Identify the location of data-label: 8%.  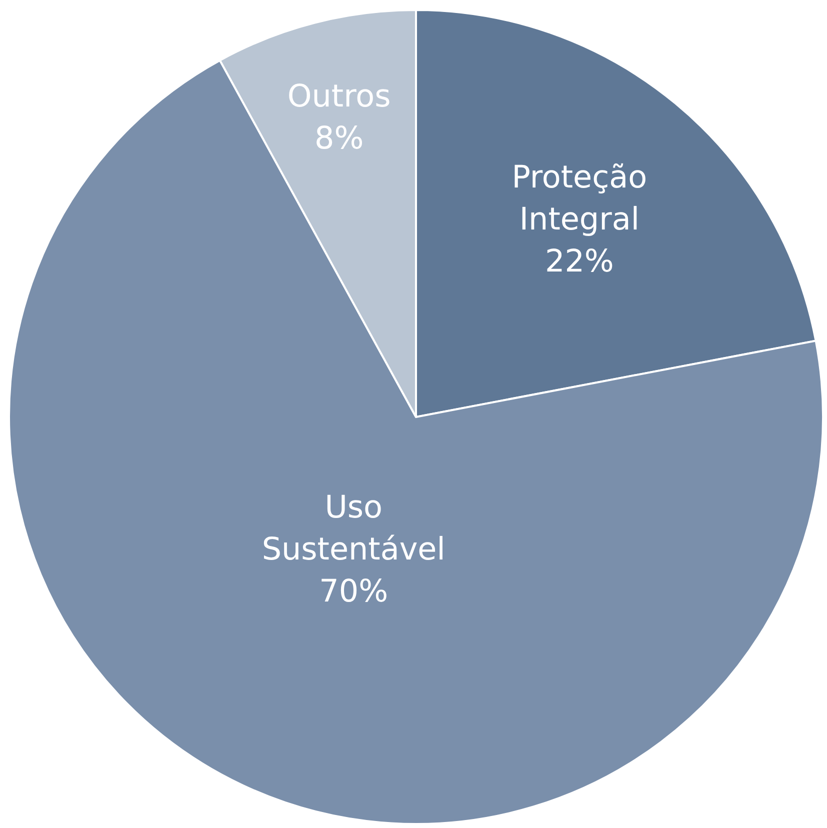
(339, 138).